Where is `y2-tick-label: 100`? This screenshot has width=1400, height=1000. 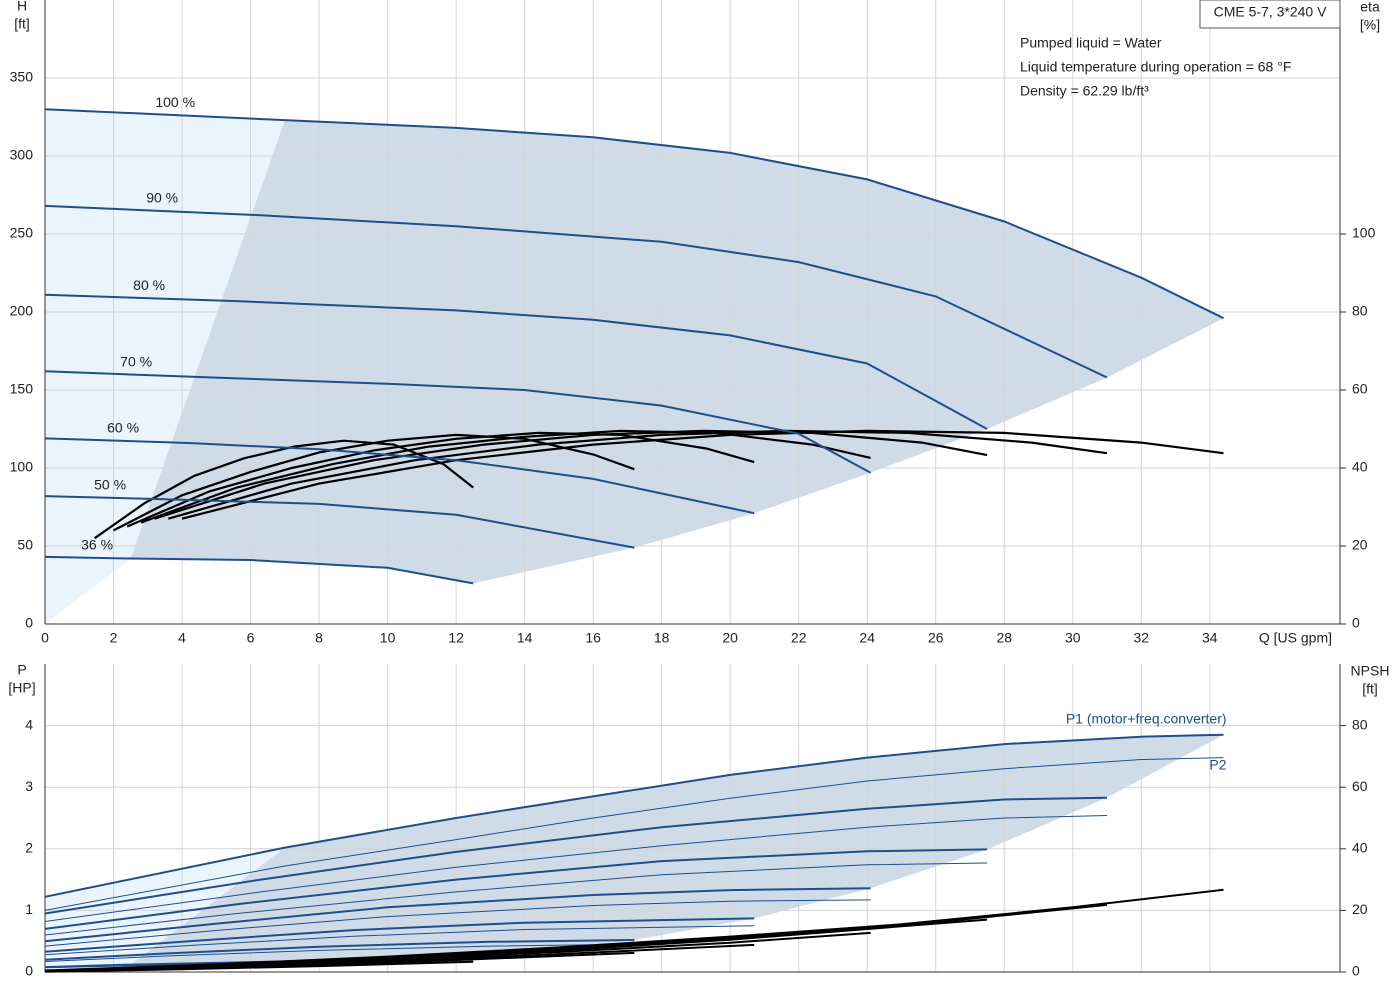
y2-tick-label: 100 is located at coordinates (1364, 233).